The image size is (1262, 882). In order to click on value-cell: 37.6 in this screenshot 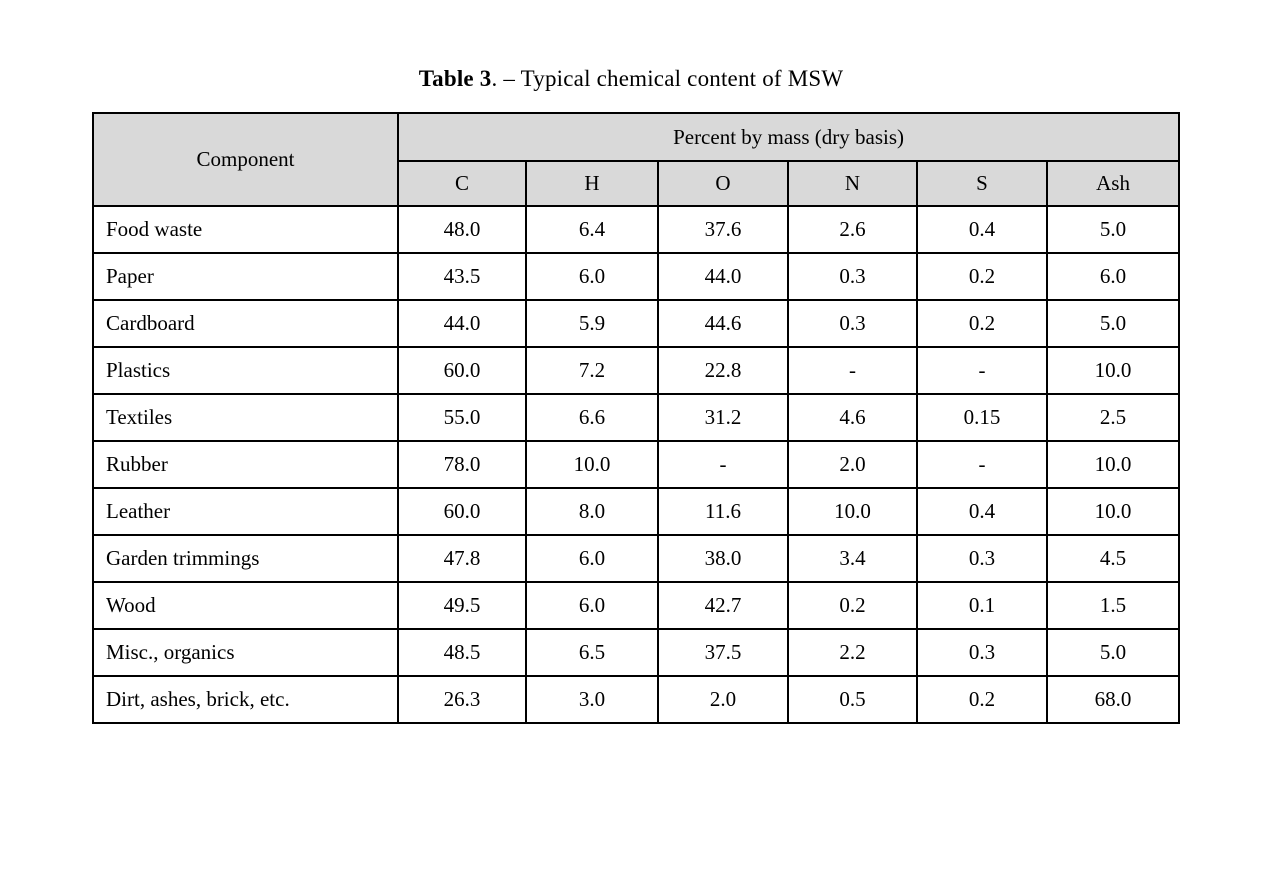, I will do `click(723, 229)`.